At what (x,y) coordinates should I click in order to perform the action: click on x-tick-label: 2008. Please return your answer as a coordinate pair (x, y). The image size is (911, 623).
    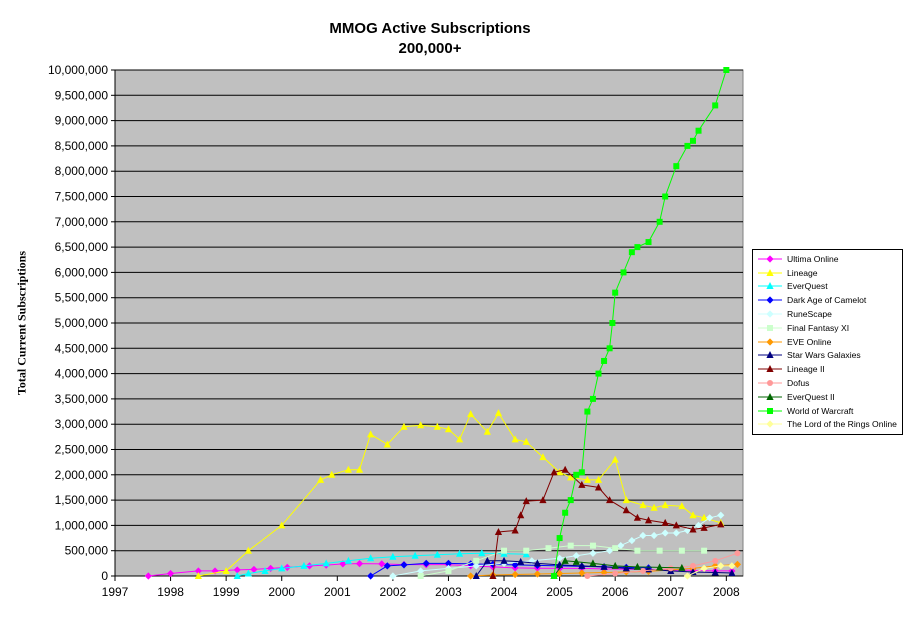
    Looking at the image, I should click on (726, 592).